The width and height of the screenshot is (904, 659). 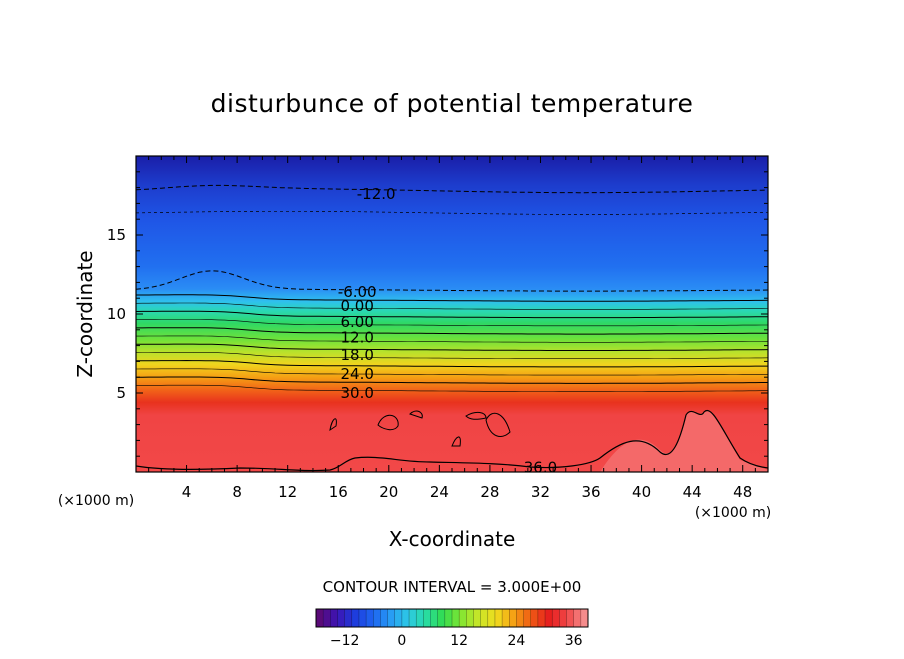 I want to click on x-units-right: (×1000 m), so click(x=733, y=513).